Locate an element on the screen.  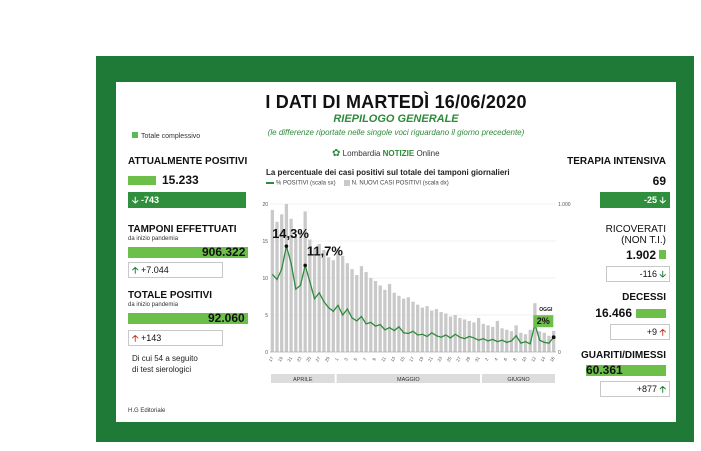
month-label: GIUGNO is located at coordinates (518, 380).